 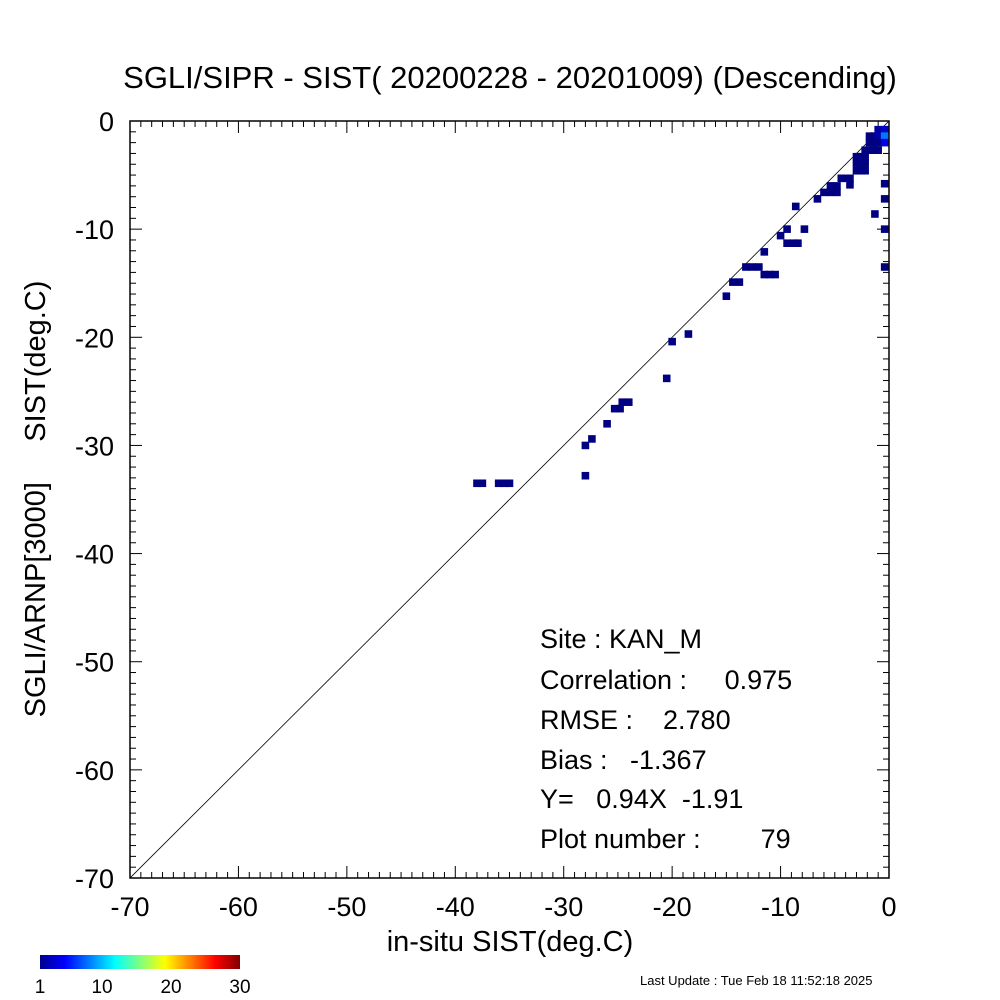 I want to click on y-tick-label: -20, so click(x=94, y=338).